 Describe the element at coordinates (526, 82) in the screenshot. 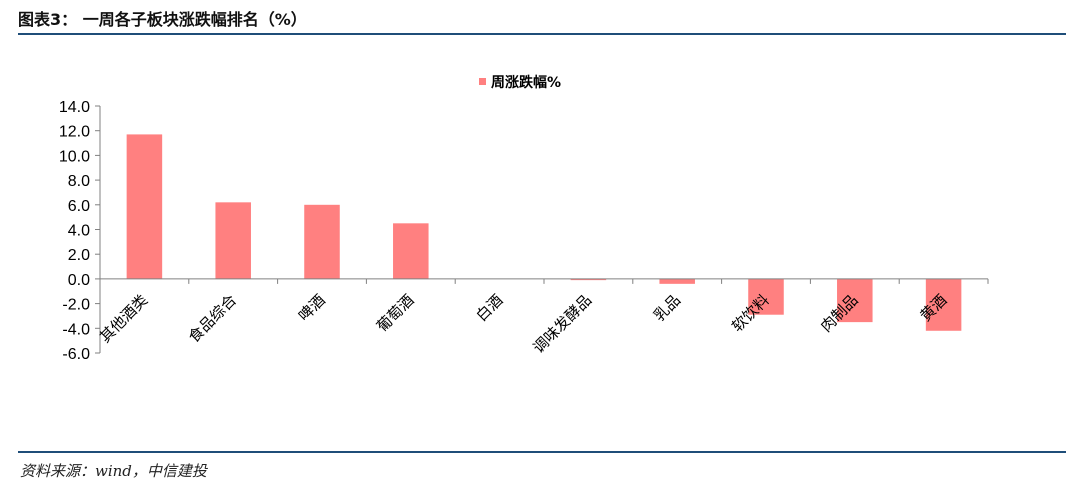

I see `legend-label-weekly-change: 周涨跌幅%` at that location.